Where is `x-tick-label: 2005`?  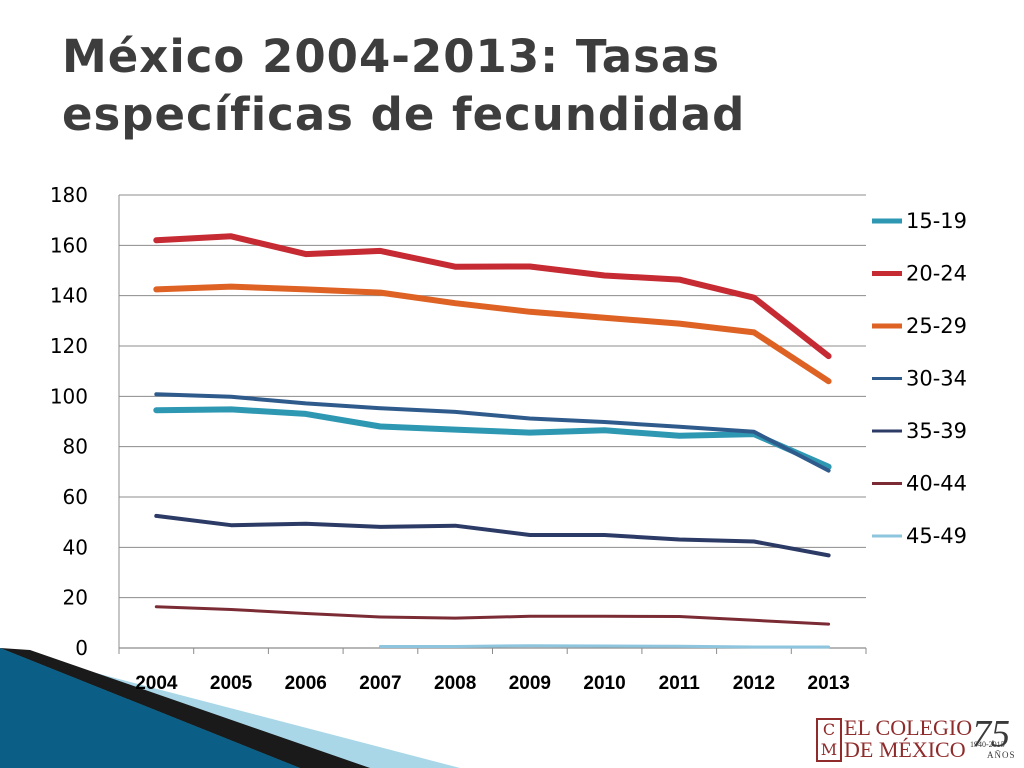 x-tick-label: 2005 is located at coordinates (231, 683).